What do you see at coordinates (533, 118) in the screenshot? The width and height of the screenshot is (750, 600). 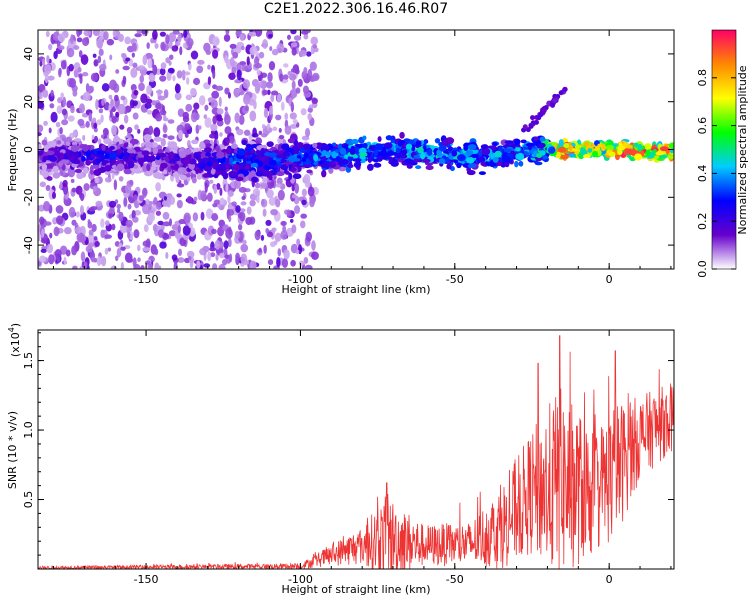 I see `streak-blob` at bounding box center [533, 118].